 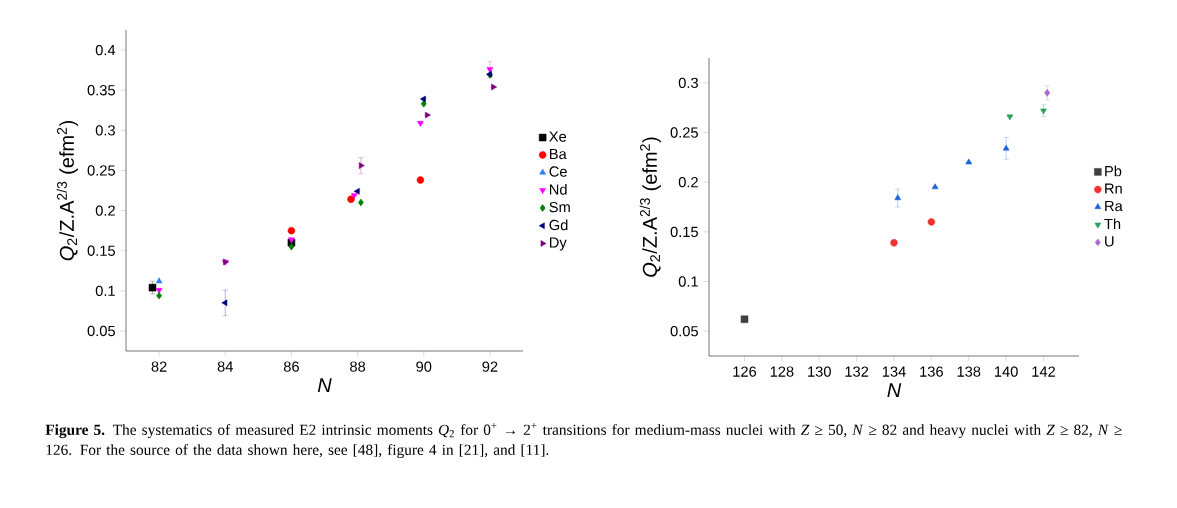 I want to click on y-tick-label: 0.35, so click(x=101, y=90).